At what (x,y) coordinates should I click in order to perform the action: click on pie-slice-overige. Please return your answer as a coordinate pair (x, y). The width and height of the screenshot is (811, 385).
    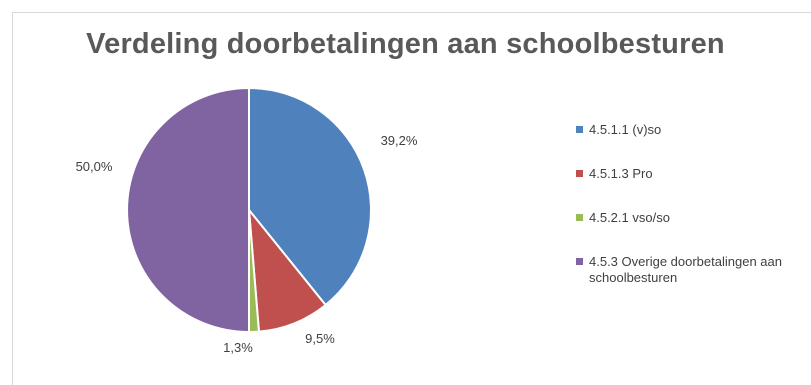
    Looking at the image, I should click on (188, 210).